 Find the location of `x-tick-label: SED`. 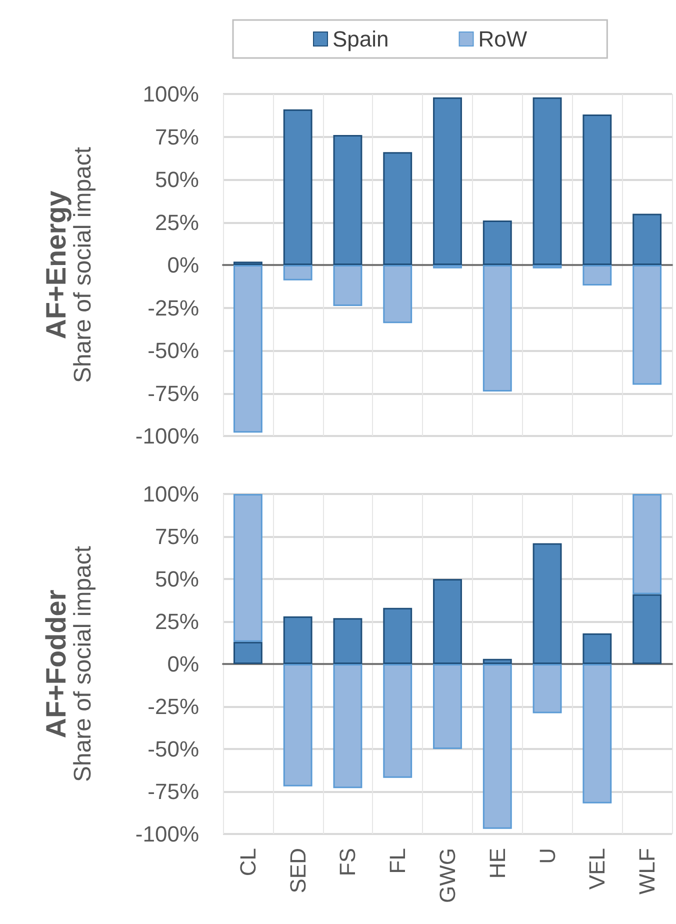

x-tick-label: SED is located at coordinates (297, 871).